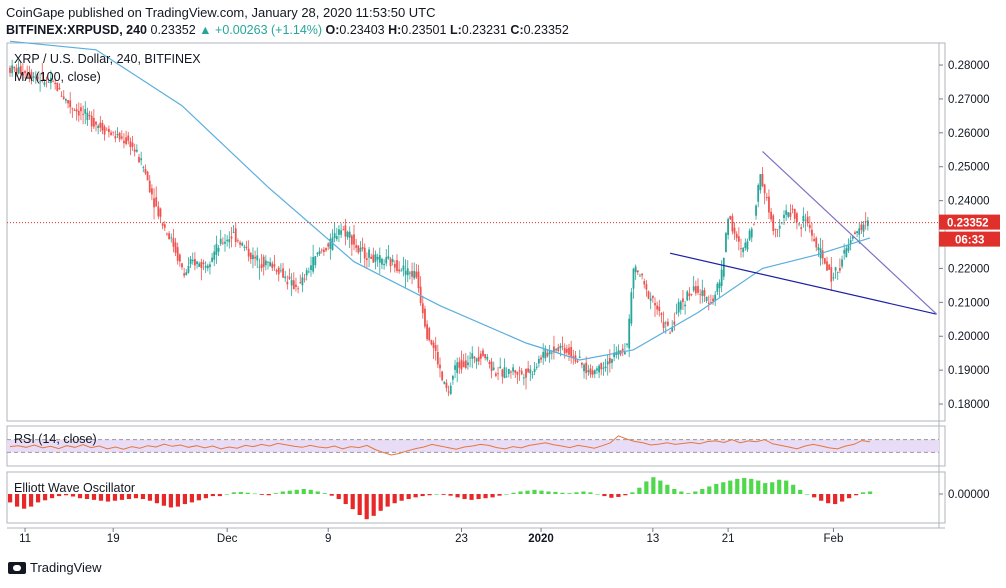 The image size is (1006, 588). What do you see at coordinates (17, 567) in the screenshot?
I see `tradingview-logo-icon` at bounding box center [17, 567].